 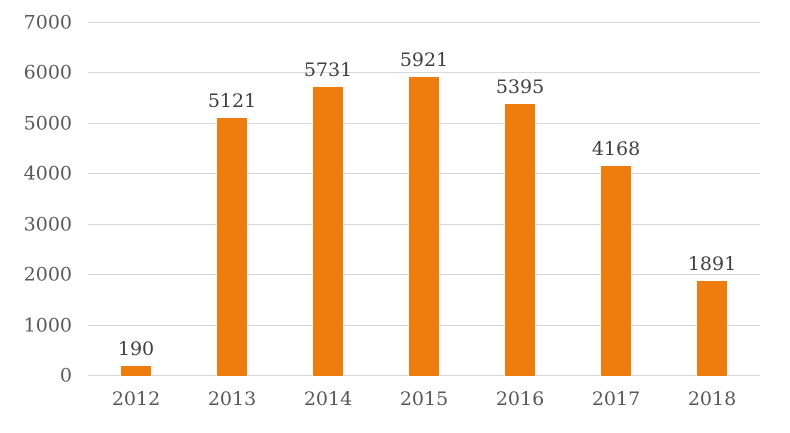 I want to click on bar-value-label: 1891, so click(x=712, y=263).